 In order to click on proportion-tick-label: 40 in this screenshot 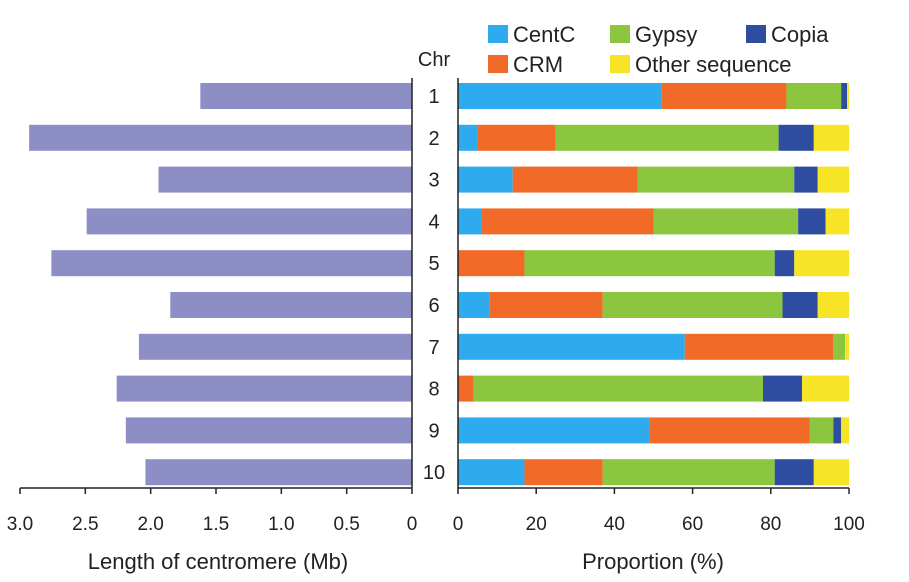, I will do `click(614, 524)`.